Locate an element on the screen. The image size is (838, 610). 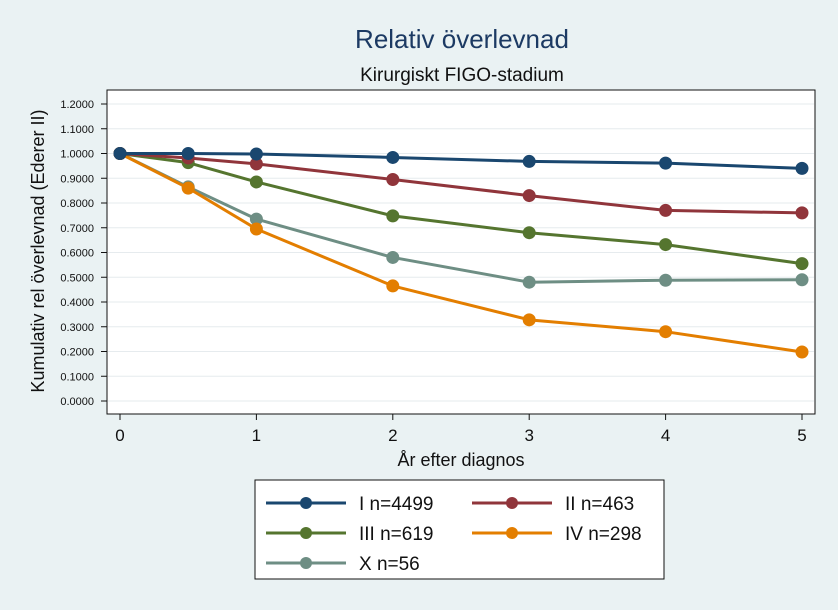
legend-label: II n=463 is located at coordinates (599, 504).